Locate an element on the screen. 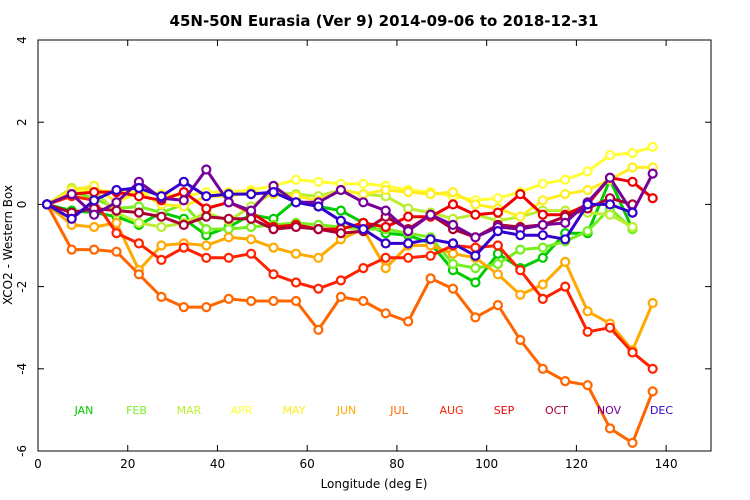 This screenshot has height=500, width=750. y-tick-label-0: -6 is located at coordinates (22, 451).